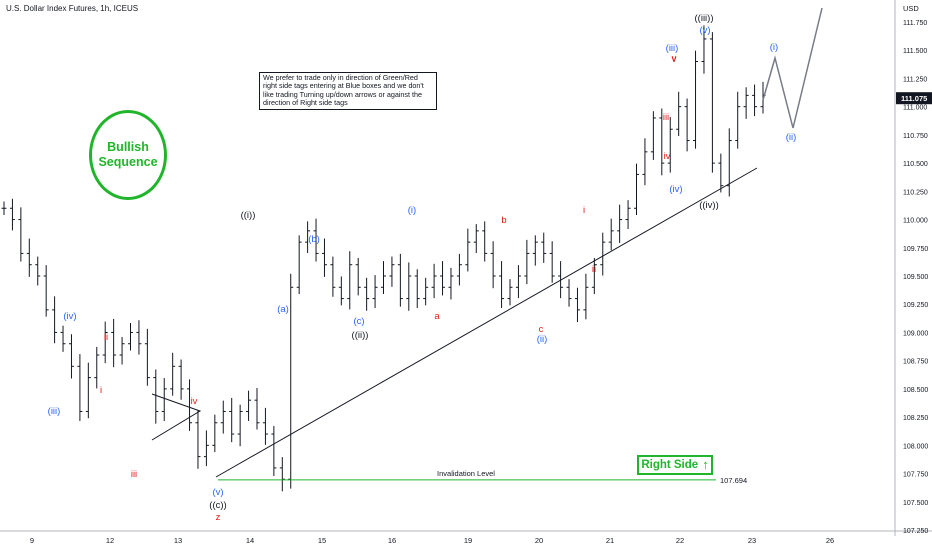 The image size is (932, 550). What do you see at coordinates (358, 321) in the screenshot?
I see `wave-label: (c)` at bounding box center [358, 321].